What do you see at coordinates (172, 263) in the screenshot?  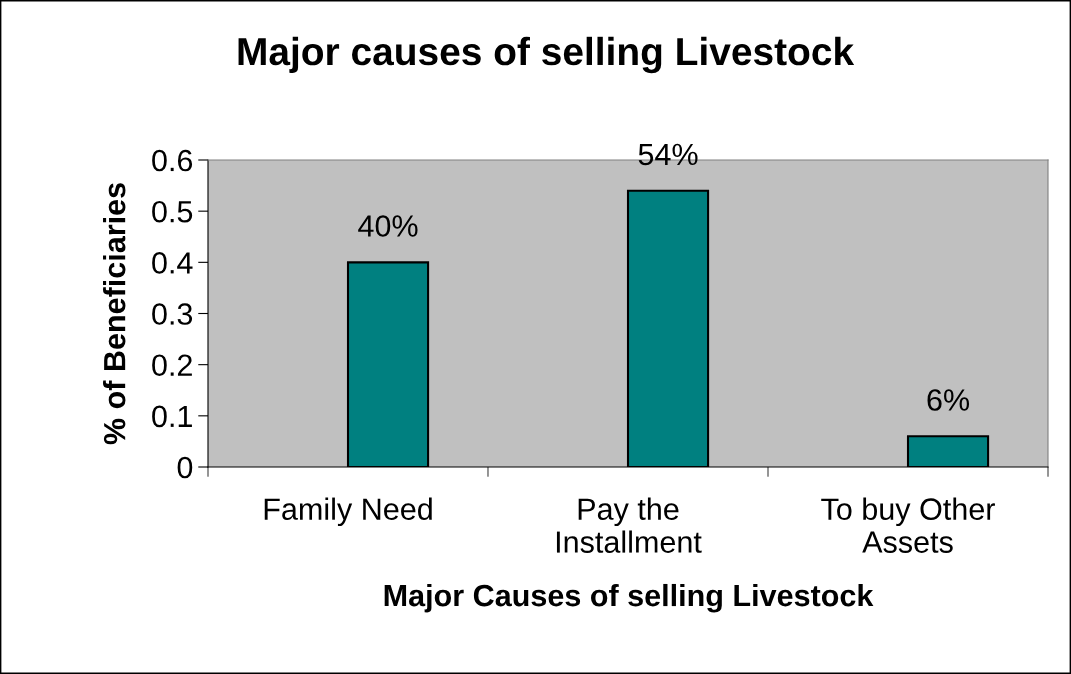 I see `y-tick-label: 0.4` at bounding box center [172, 263].